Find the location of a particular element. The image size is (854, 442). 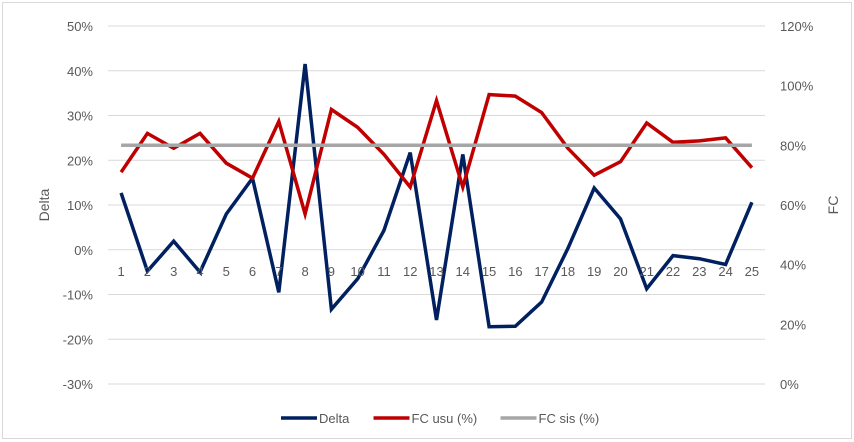

x-tick-label: 23 is located at coordinates (699, 271).